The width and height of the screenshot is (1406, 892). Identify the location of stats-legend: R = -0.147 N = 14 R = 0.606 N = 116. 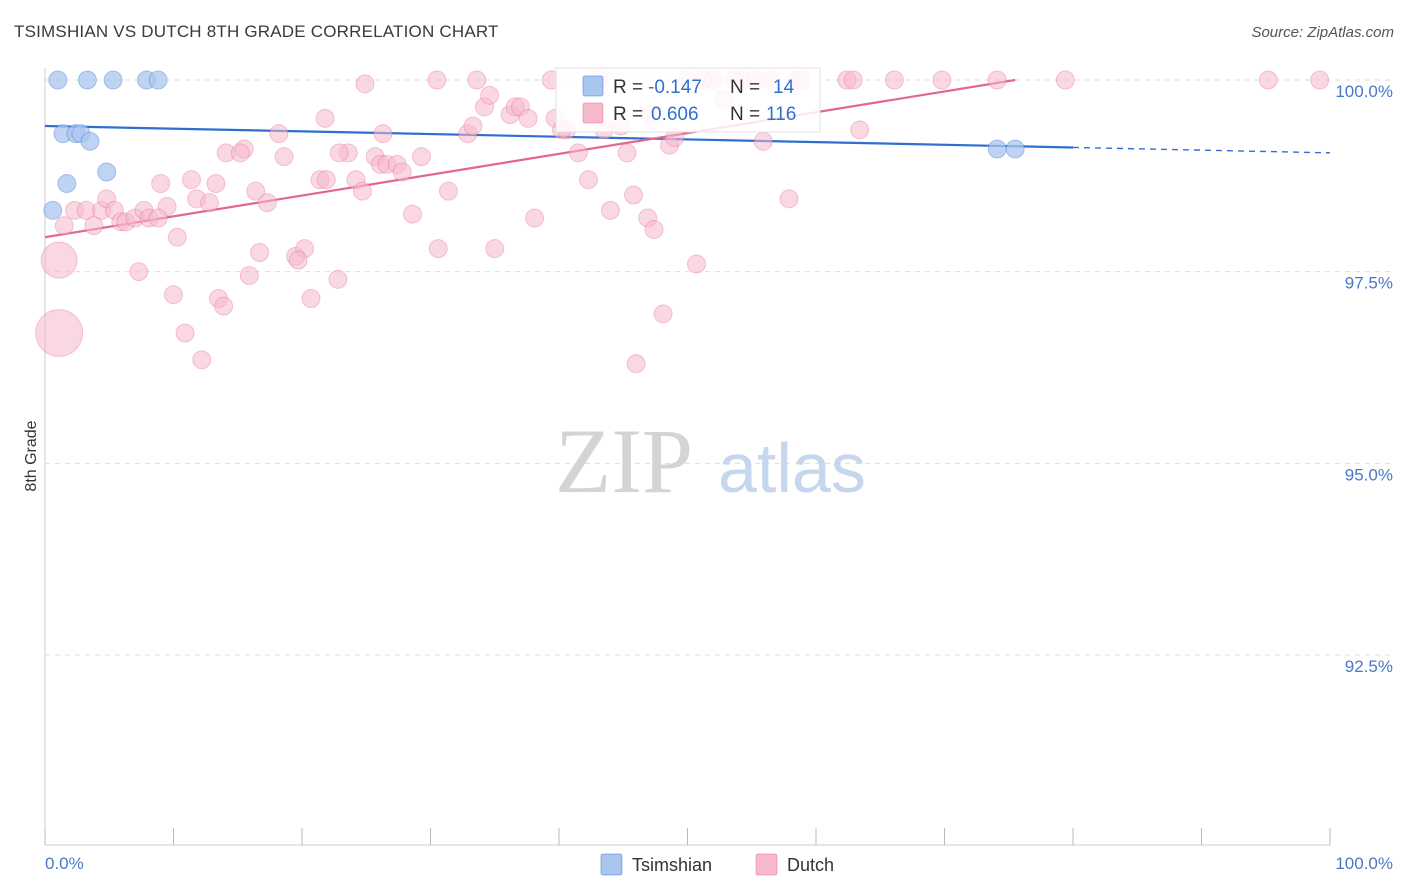
(688, 100).